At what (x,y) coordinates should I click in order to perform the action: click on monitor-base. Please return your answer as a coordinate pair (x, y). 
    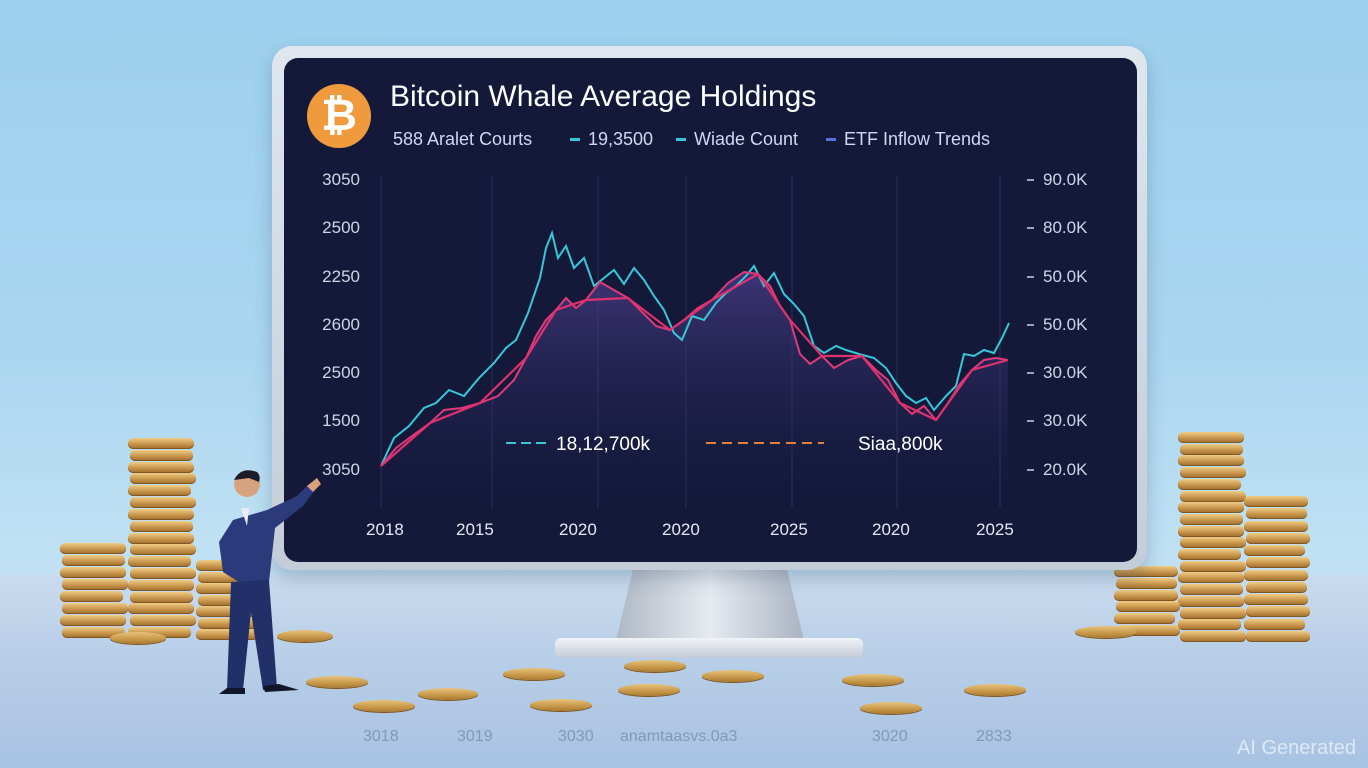
    Looking at the image, I should click on (709, 648).